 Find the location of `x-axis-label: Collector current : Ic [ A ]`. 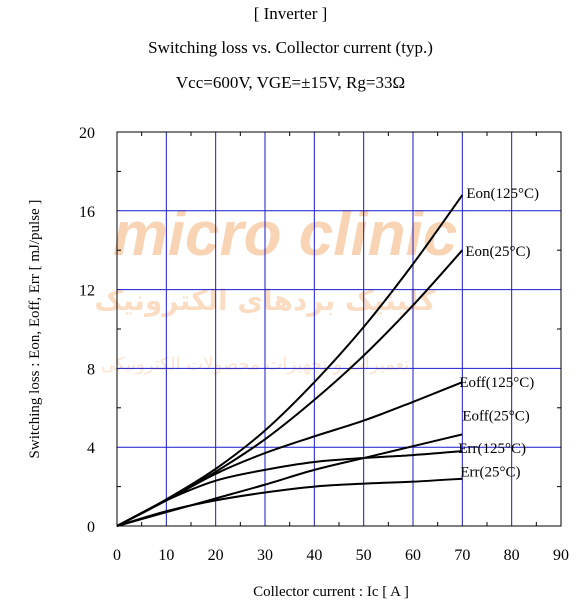

x-axis-label: Collector current : Ic [ A ] is located at coordinates (331, 592).